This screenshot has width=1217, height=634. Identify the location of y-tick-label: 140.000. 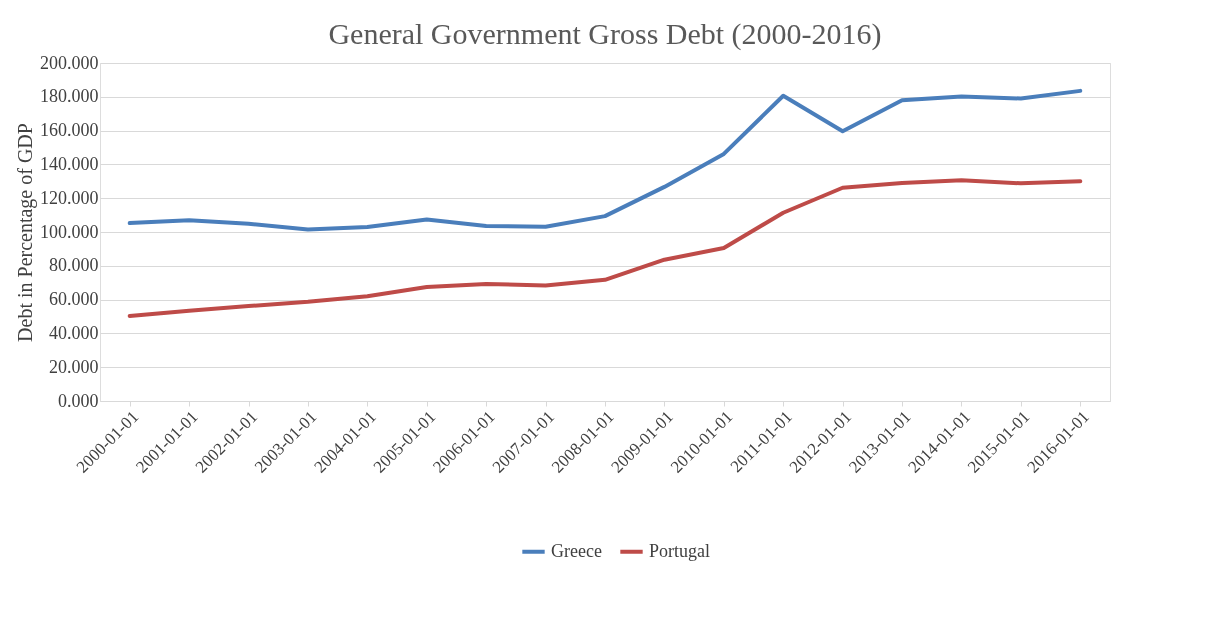
(69, 163).